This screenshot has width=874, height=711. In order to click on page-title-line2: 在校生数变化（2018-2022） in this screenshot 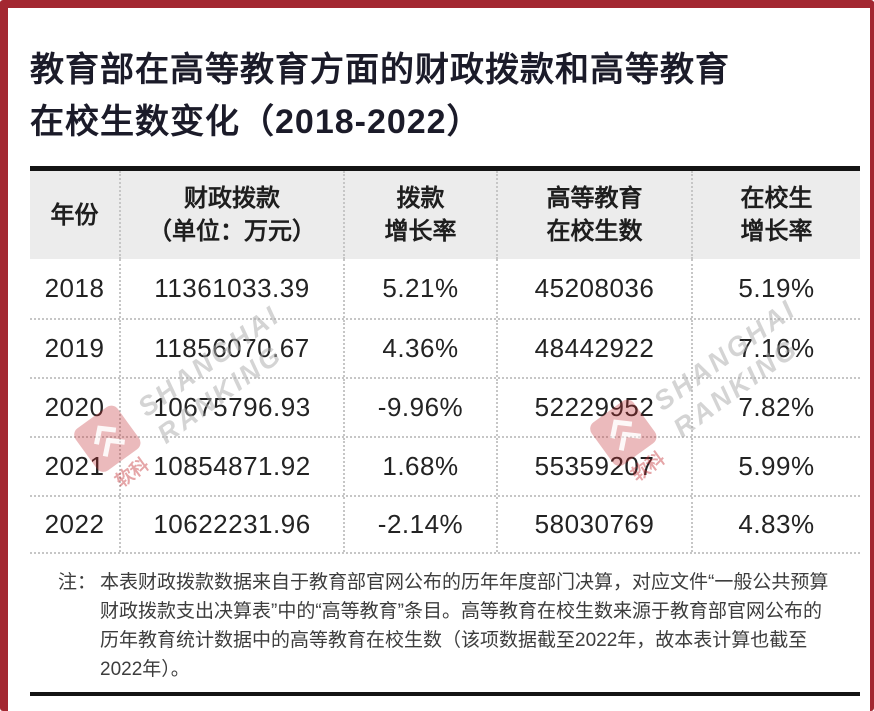, I will do `click(256, 122)`.